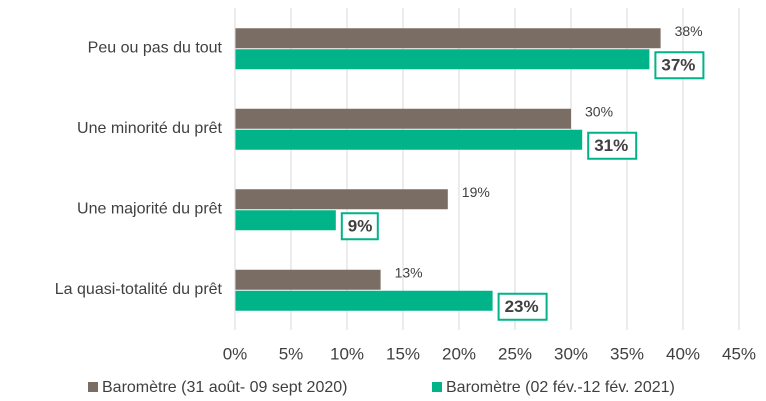  Describe the element at coordinates (560, 387) in the screenshot. I see `legend-label: Baromètre (02 fév.-12 fév. 2021)` at that location.